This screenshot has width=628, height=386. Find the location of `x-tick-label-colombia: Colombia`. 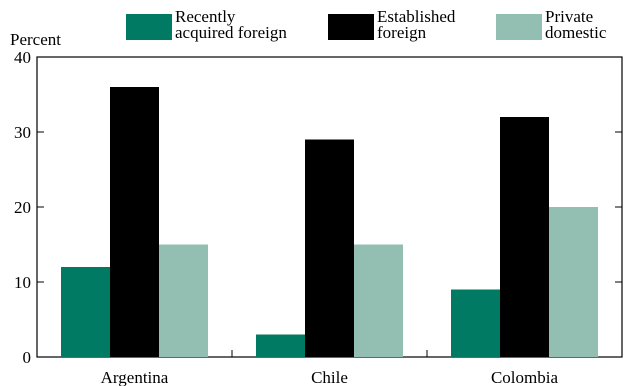

x-tick-label-colombia: Colombia is located at coordinates (525, 377).